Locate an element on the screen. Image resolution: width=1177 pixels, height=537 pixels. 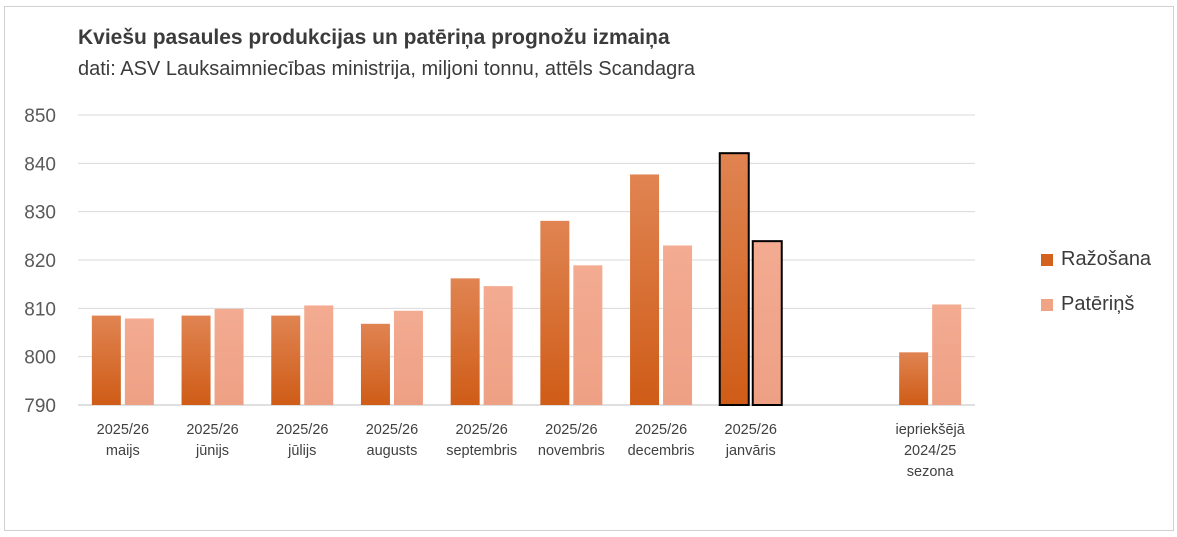
legend-item-consumption: Patēriņš is located at coordinates (1087, 304).